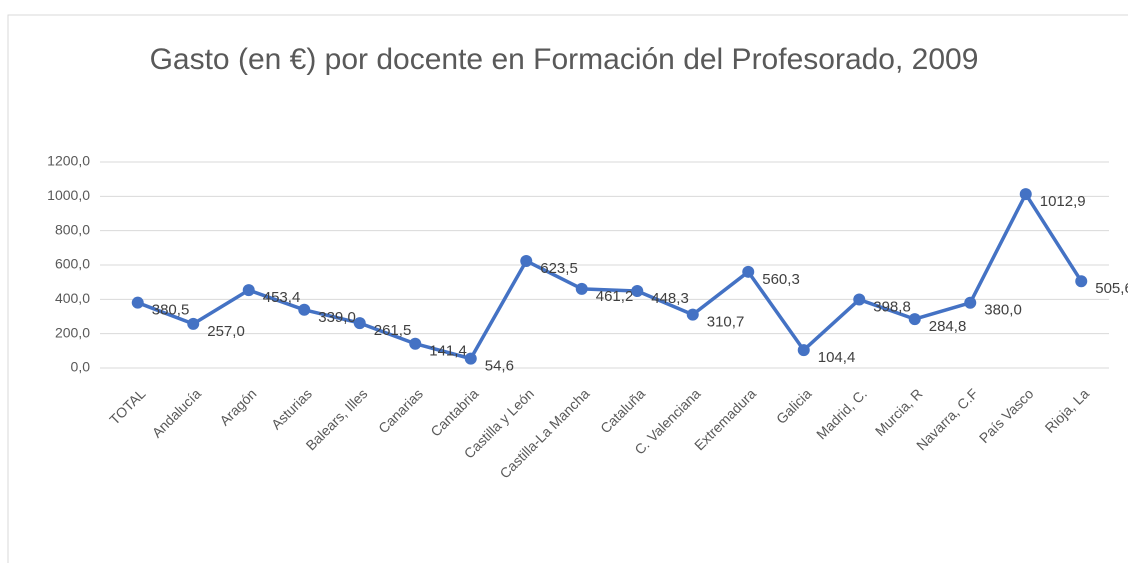 This screenshot has height=563, width=1128. What do you see at coordinates (68, 161) in the screenshot?
I see `y-tick-label: 1200,0` at bounding box center [68, 161].